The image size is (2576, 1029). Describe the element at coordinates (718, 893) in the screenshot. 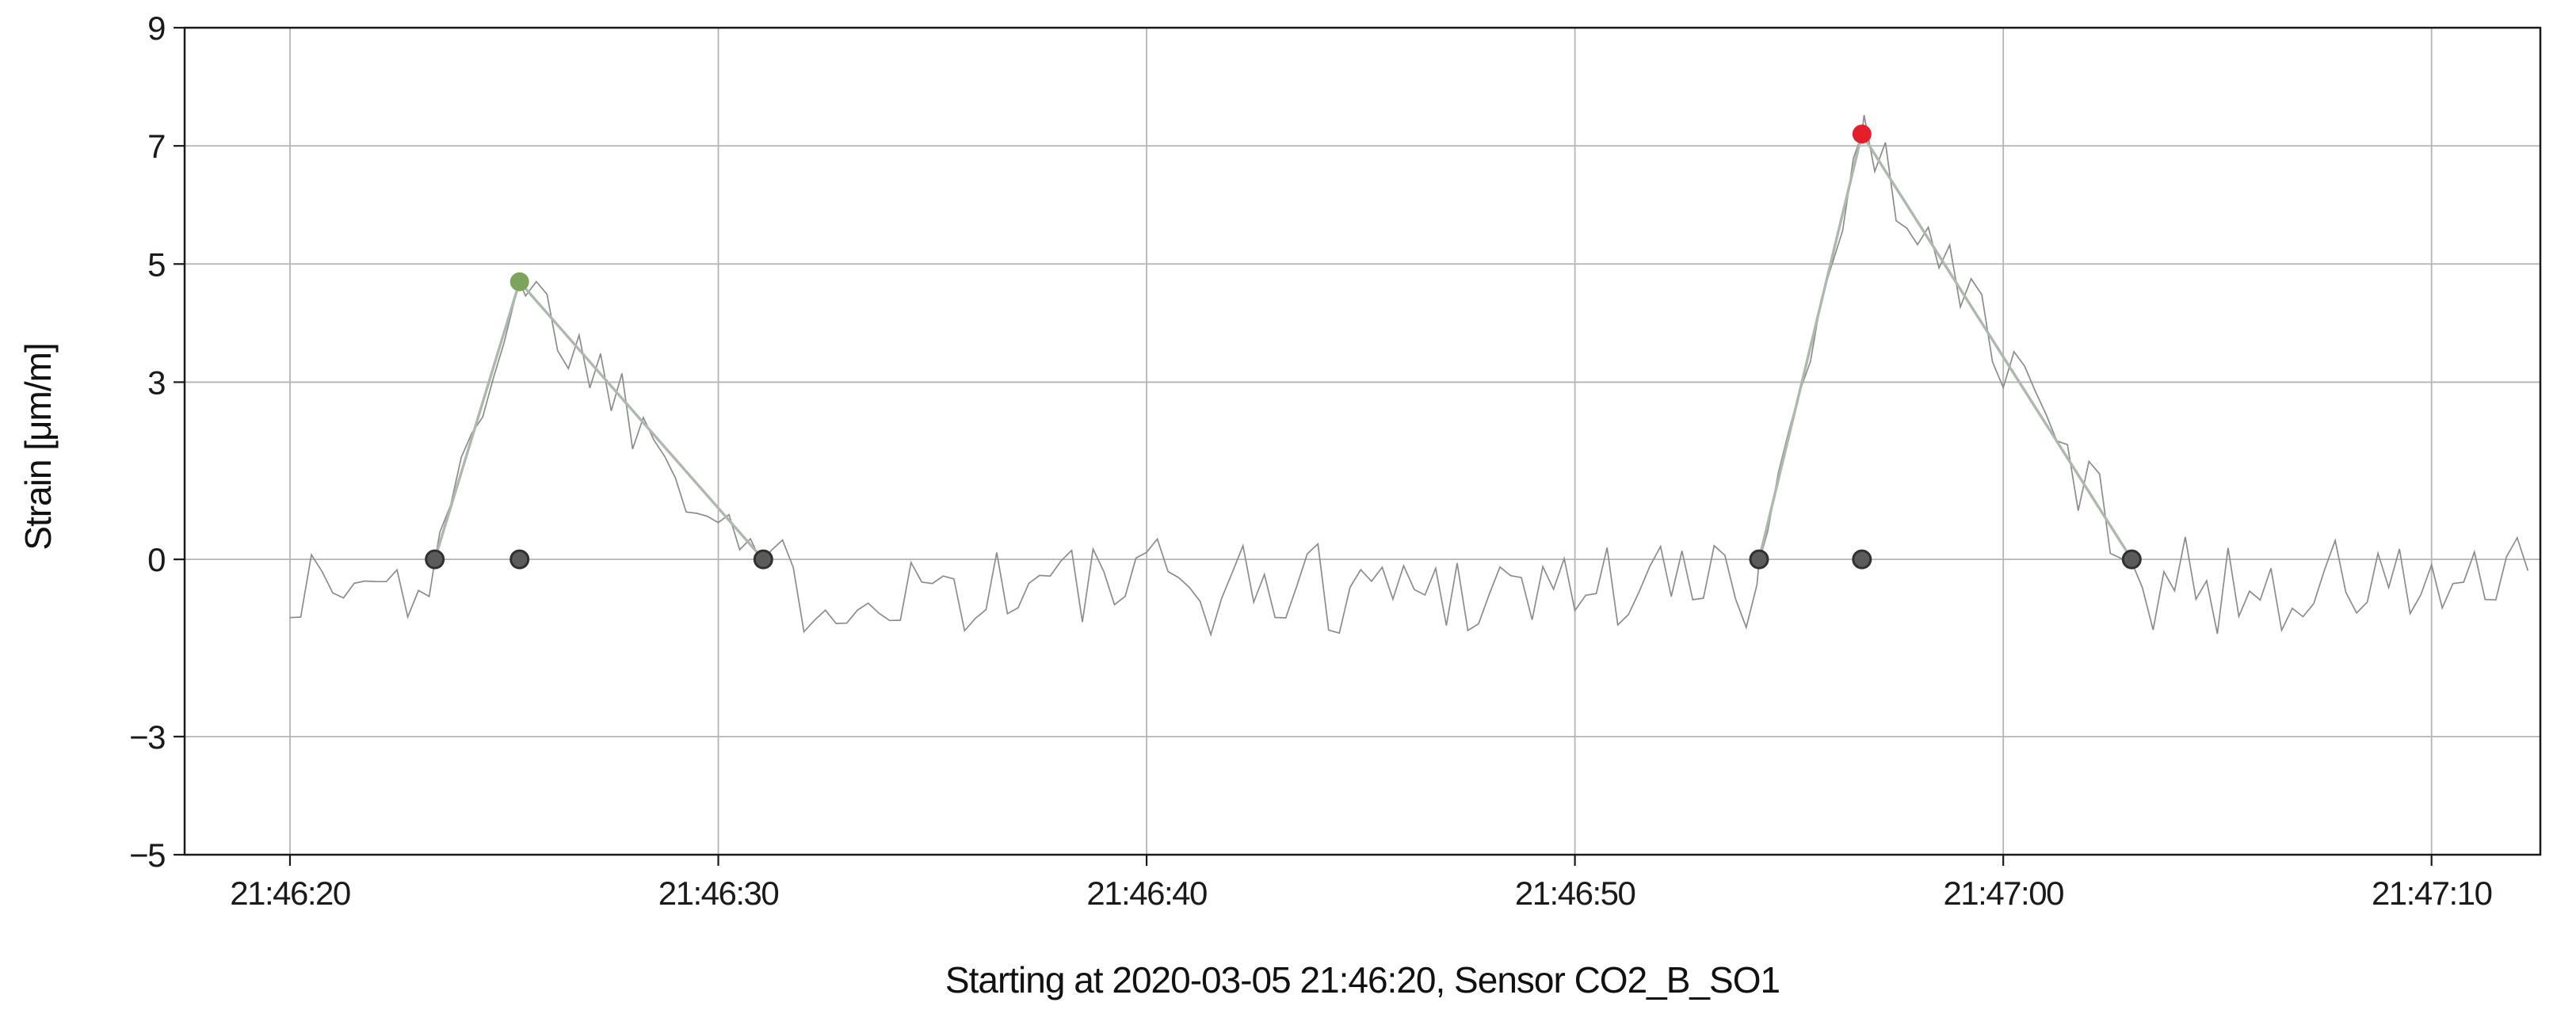

I see `x-tick-label: 21:46:30` at that location.